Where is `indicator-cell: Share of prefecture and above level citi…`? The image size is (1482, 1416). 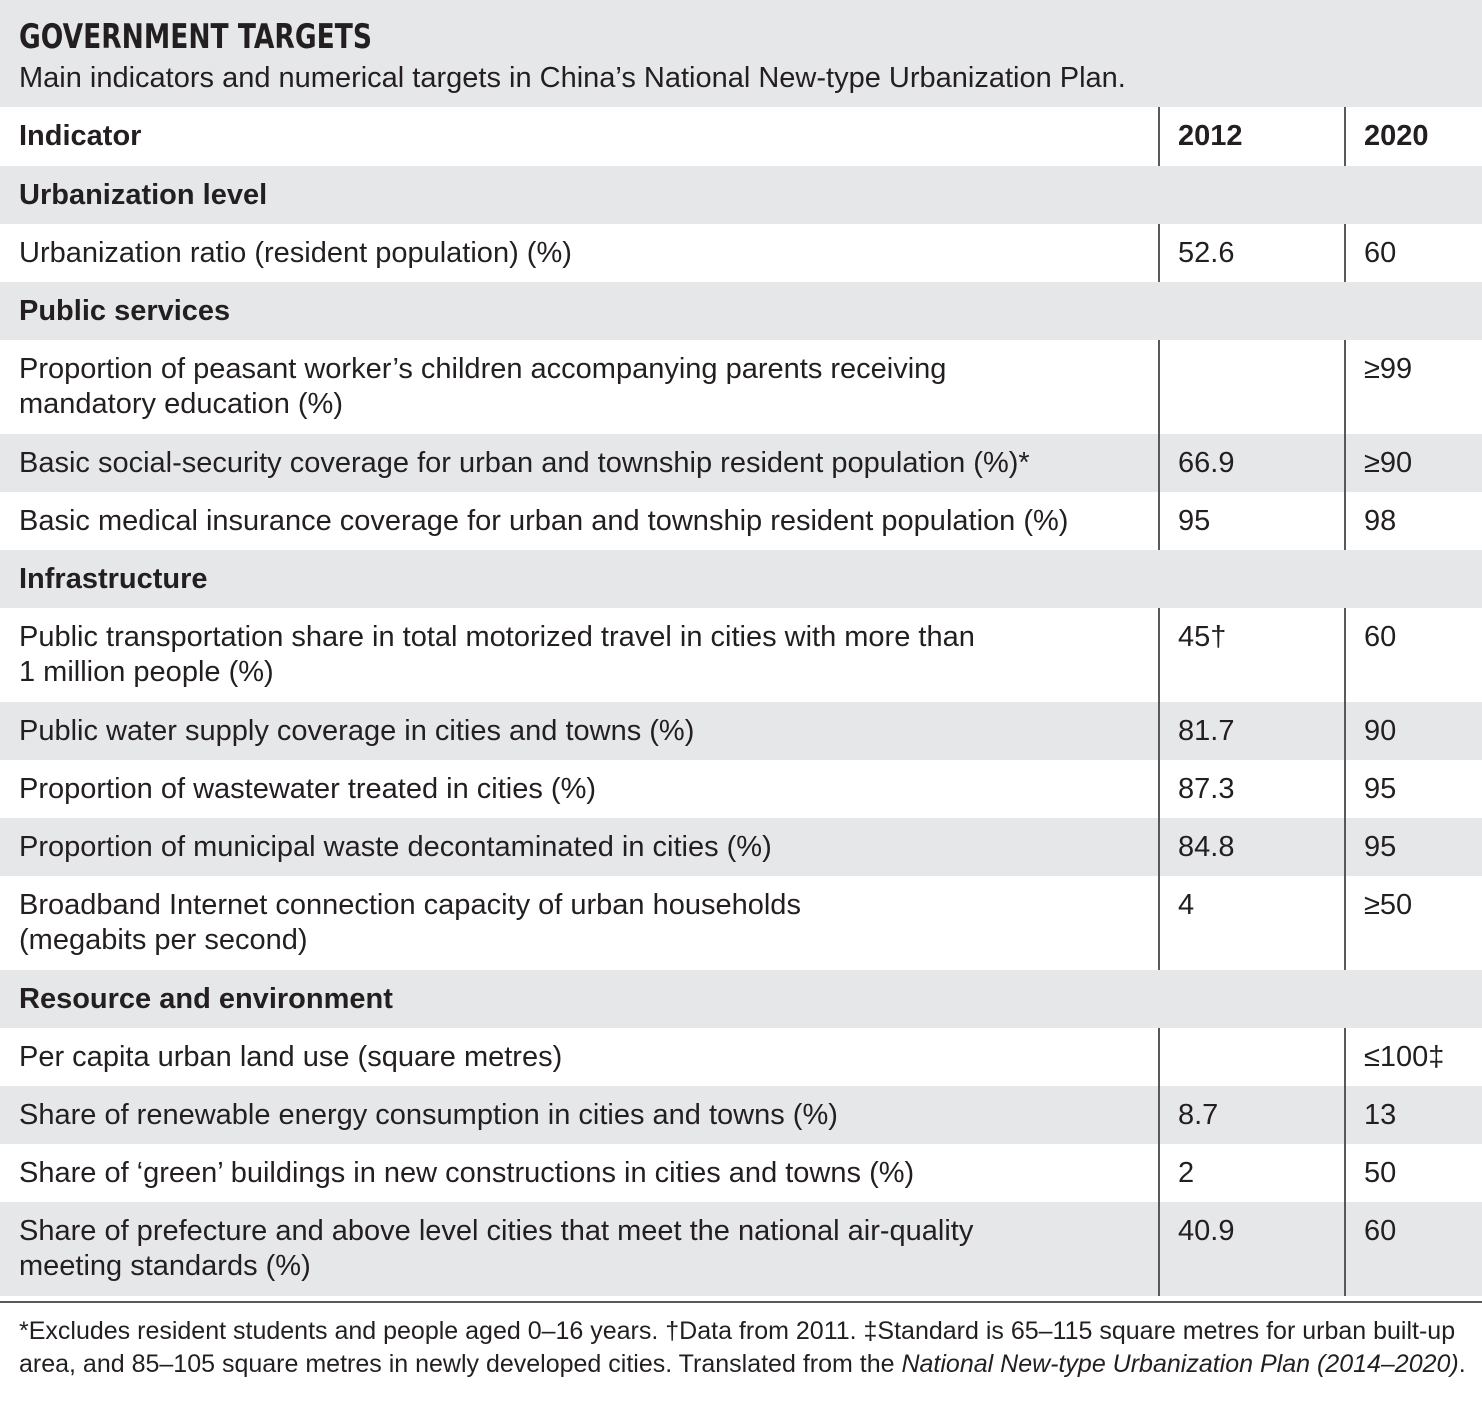
indicator-cell: Share of prefecture and above level citi… is located at coordinates (579, 1249).